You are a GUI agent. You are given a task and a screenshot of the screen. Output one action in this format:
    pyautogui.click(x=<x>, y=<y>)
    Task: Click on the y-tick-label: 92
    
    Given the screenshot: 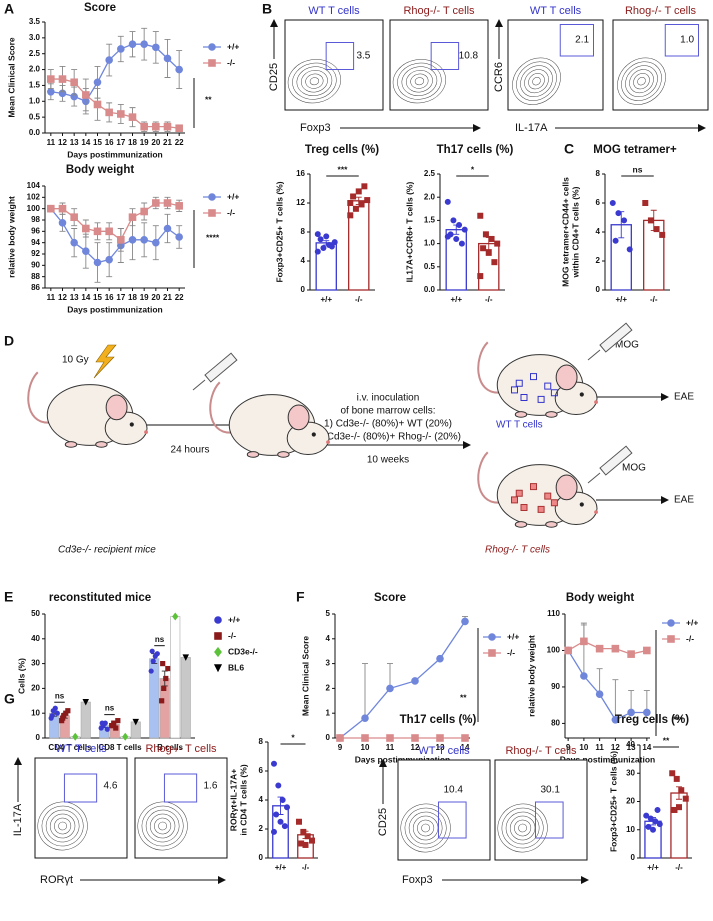 What is the action you would take?
    pyautogui.click(x=35, y=253)
    